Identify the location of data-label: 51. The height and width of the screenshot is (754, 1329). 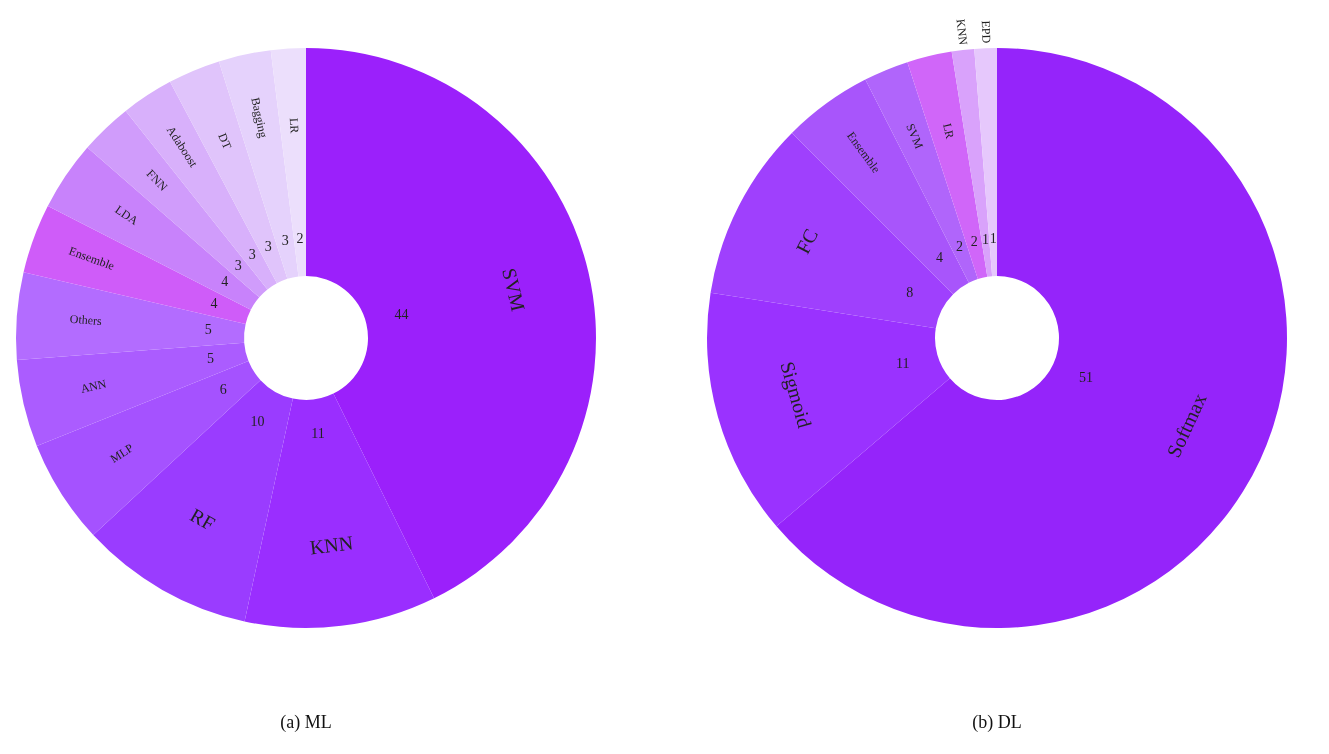
(1086, 378).